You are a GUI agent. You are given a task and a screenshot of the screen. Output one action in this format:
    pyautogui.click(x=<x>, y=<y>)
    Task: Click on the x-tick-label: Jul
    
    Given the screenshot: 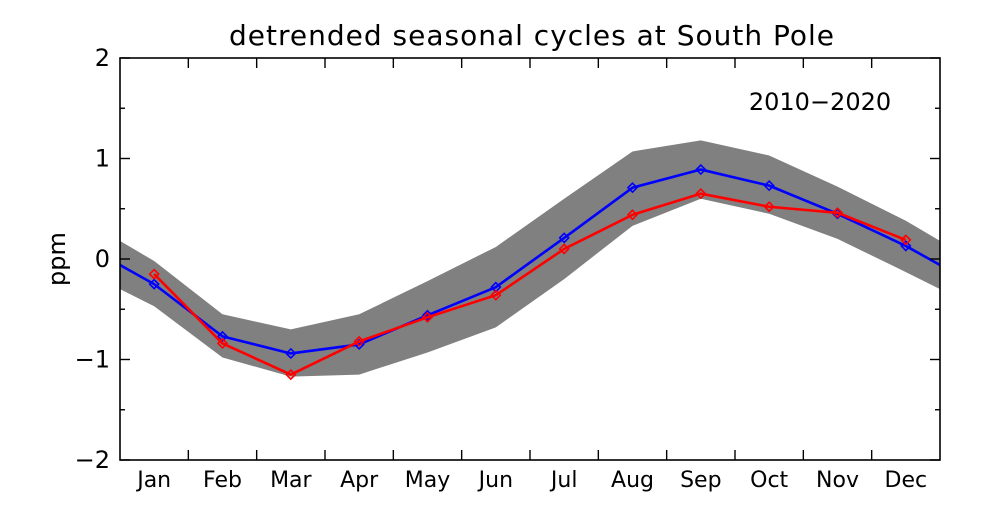 What is the action you would take?
    pyautogui.click(x=563, y=480)
    